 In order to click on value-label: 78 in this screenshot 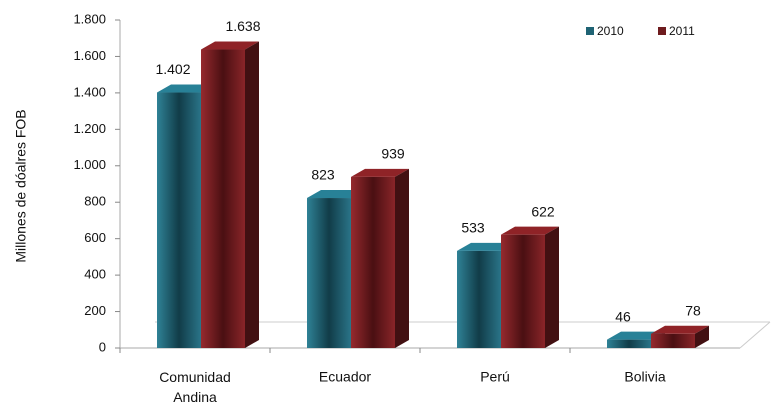, I will do `click(693, 310)`.